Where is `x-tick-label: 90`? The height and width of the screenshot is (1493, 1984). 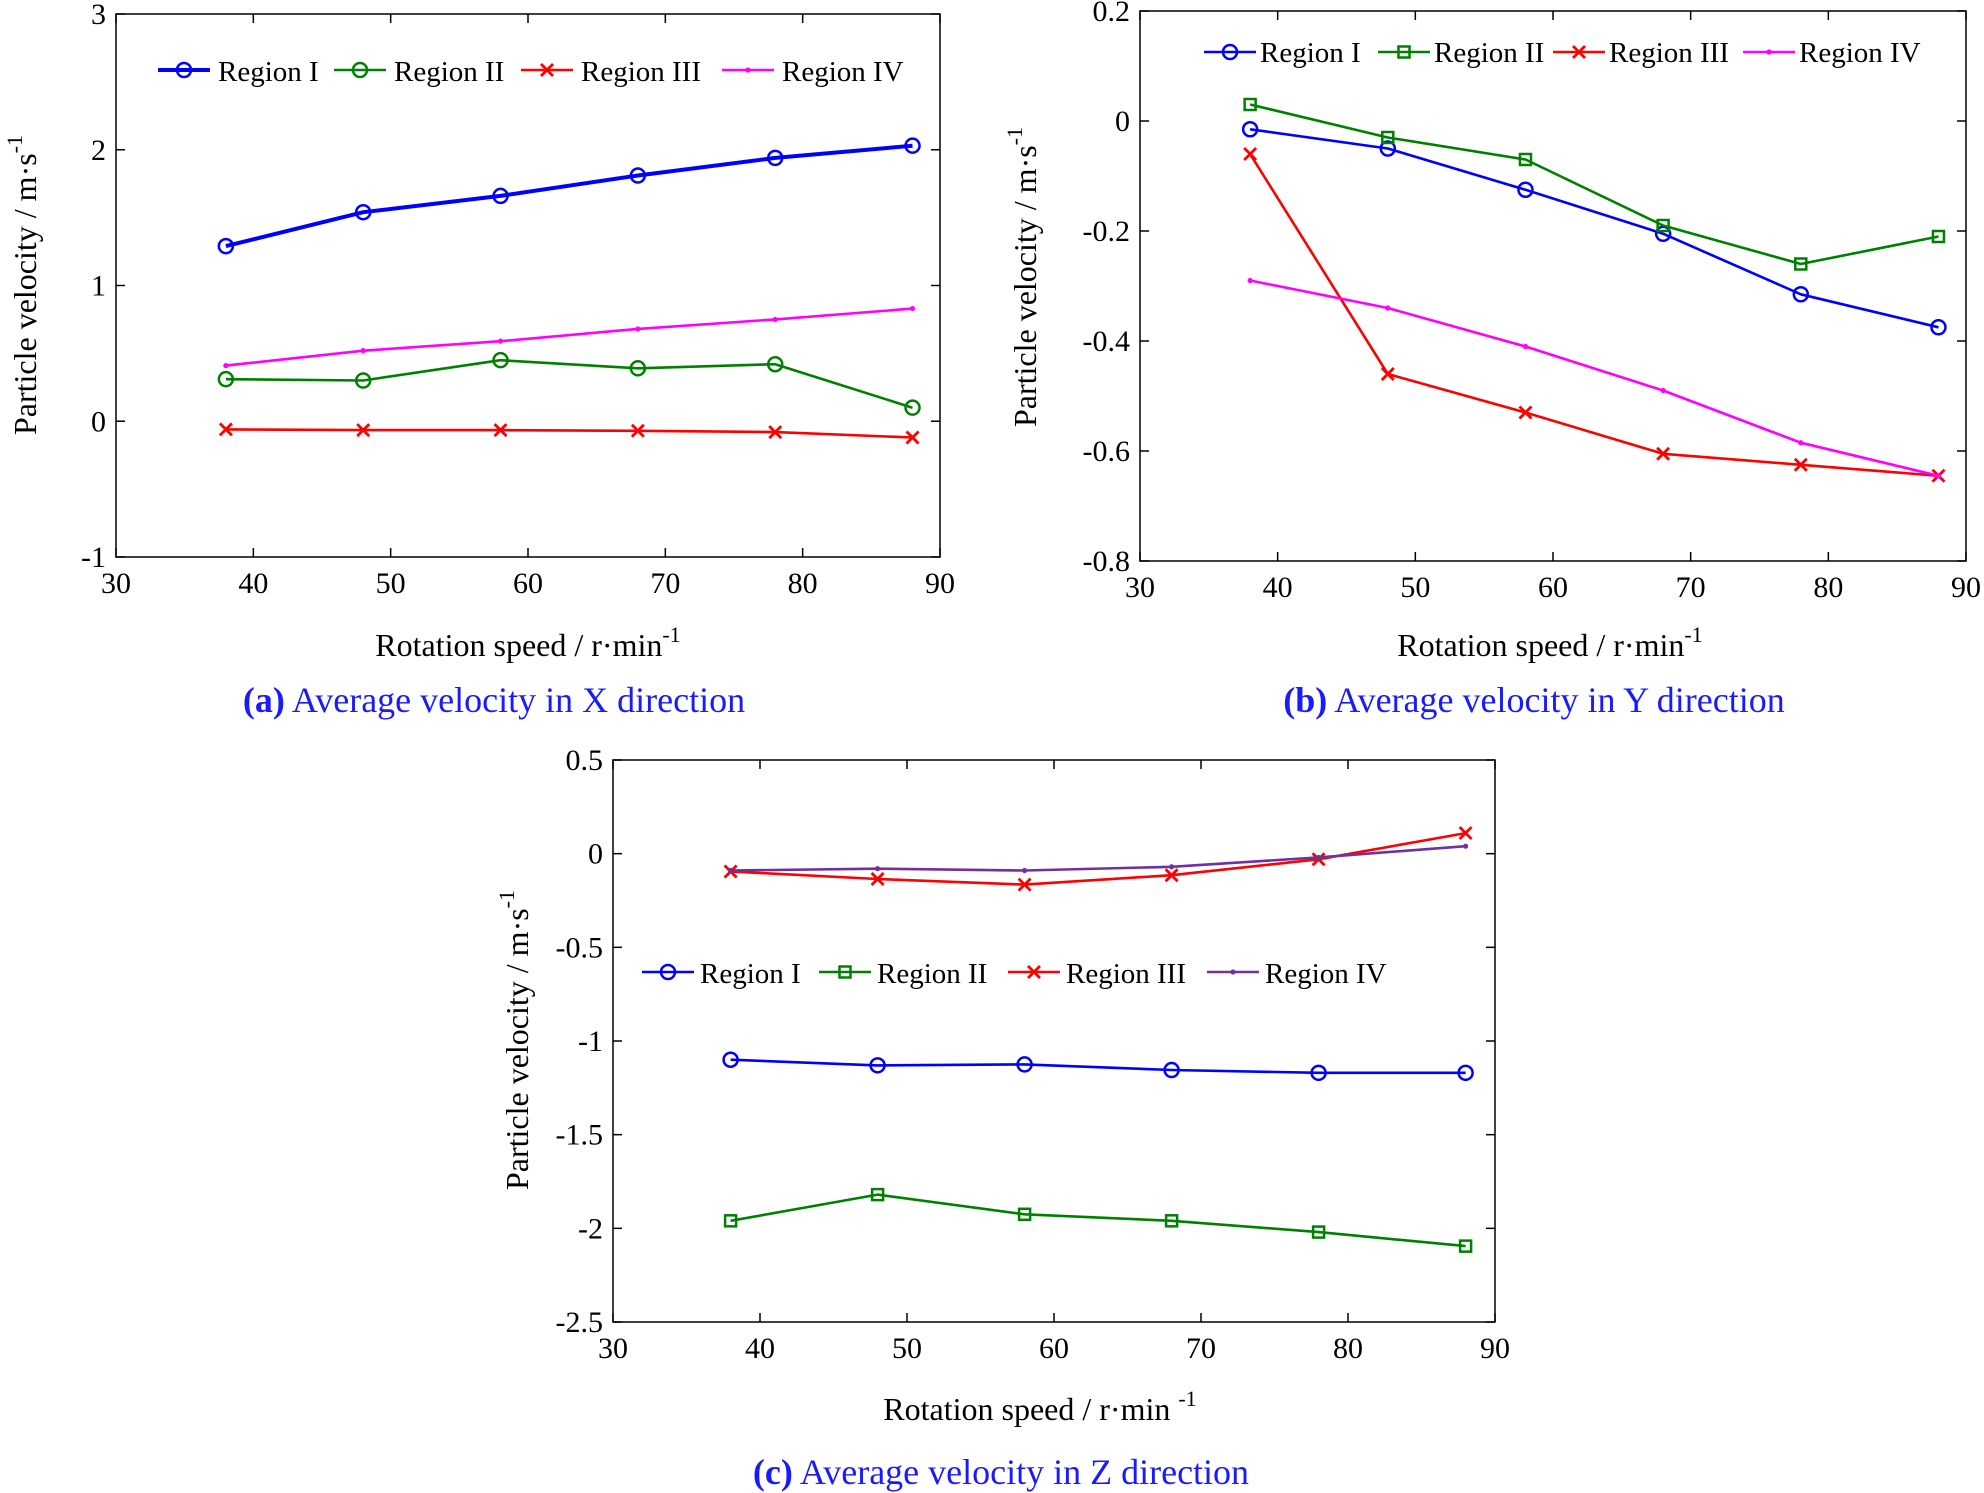 x-tick-label: 90 is located at coordinates (1495, 1348).